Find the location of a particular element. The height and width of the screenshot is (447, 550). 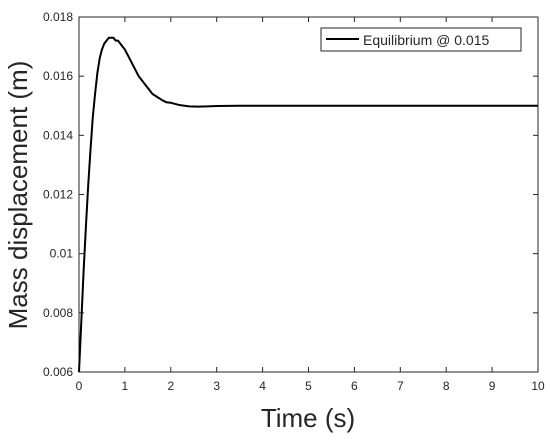

x-tick-label: 3 is located at coordinates (216, 386).